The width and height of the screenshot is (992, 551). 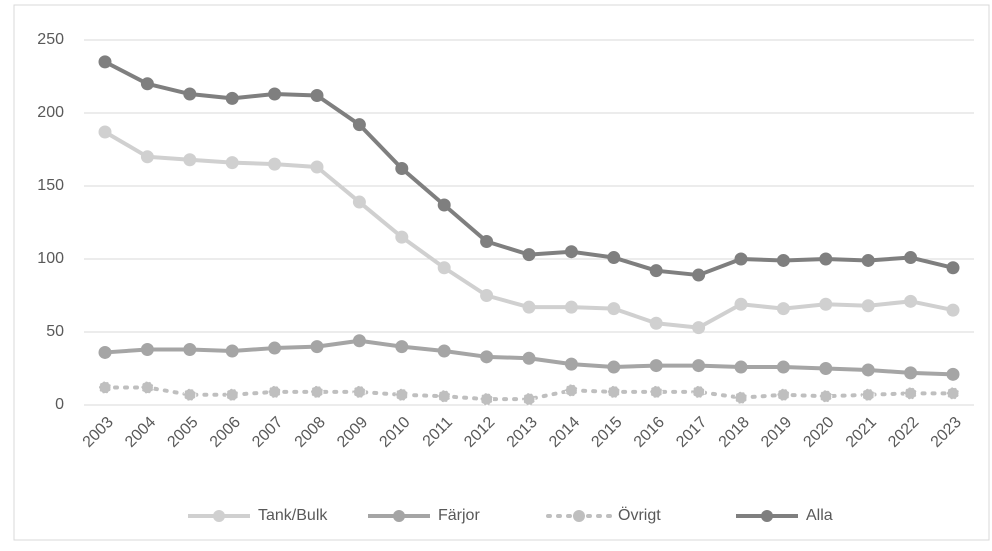 I want to click on y-tick-label: 250, so click(x=50, y=39).